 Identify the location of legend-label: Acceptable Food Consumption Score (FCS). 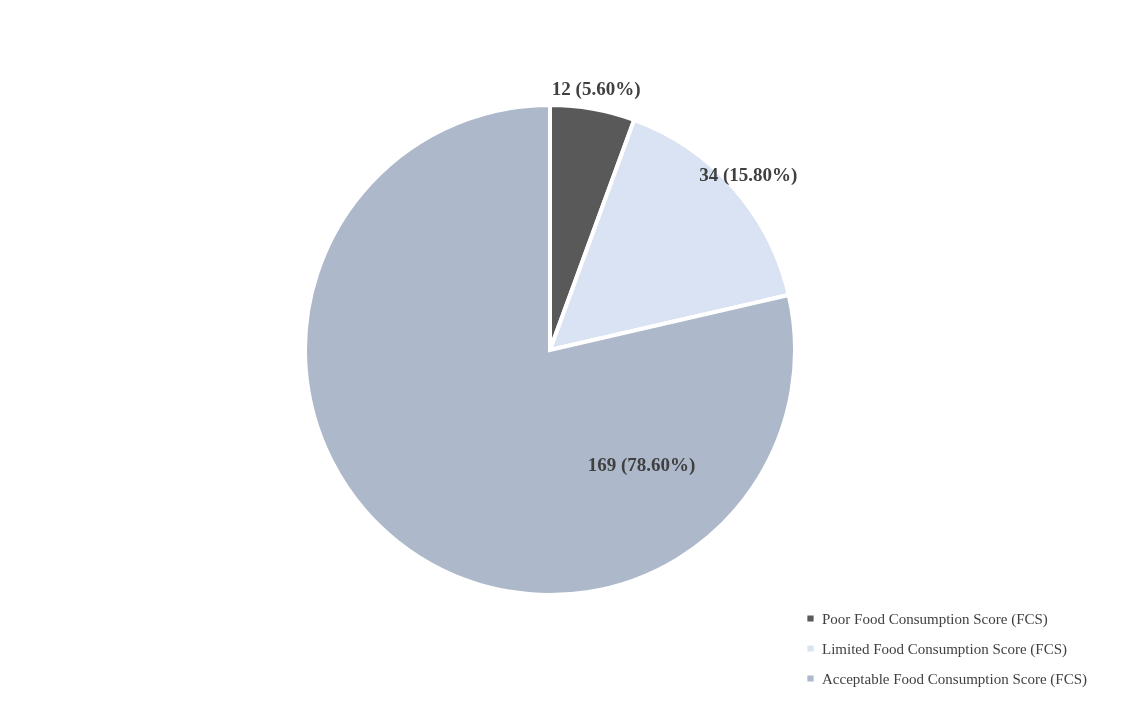
(954, 679).